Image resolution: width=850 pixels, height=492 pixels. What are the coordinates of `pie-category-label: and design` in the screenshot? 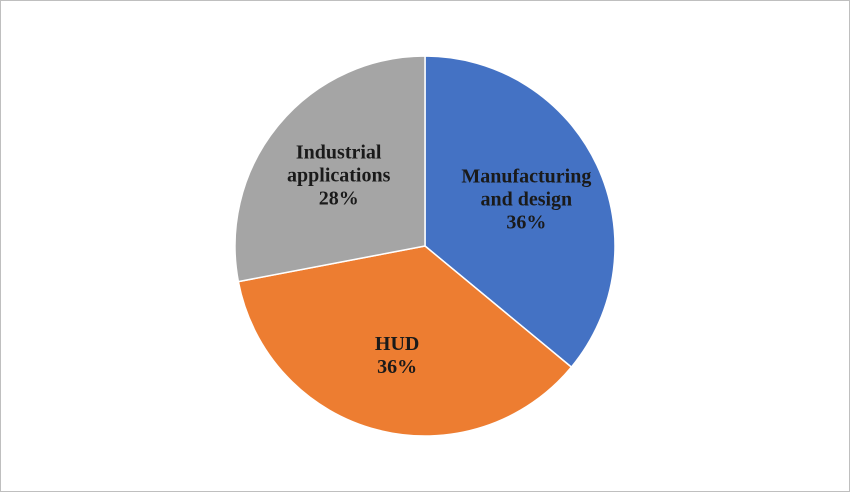 It's located at (526, 199).